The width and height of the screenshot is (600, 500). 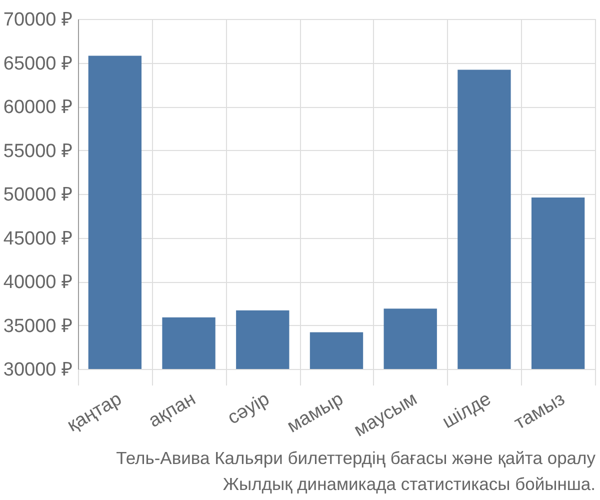 What do you see at coordinates (409, 484) in the screenshot?
I see `text: Жылдық динамикада статистикасы бойынша.` at bounding box center [409, 484].